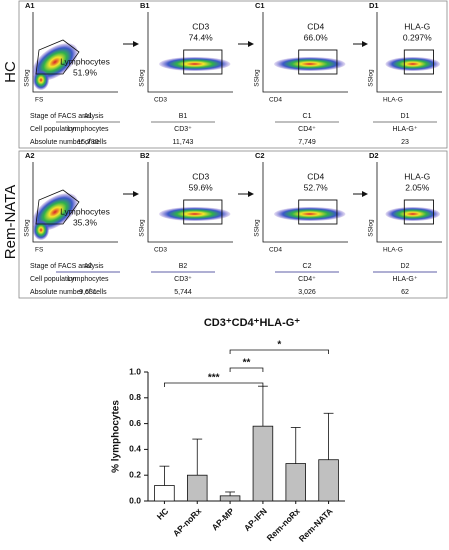 The width and height of the screenshot is (449, 550). What do you see at coordinates (85, 72) in the screenshot?
I see `gate-percent: 51.9%` at bounding box center [85, 72].